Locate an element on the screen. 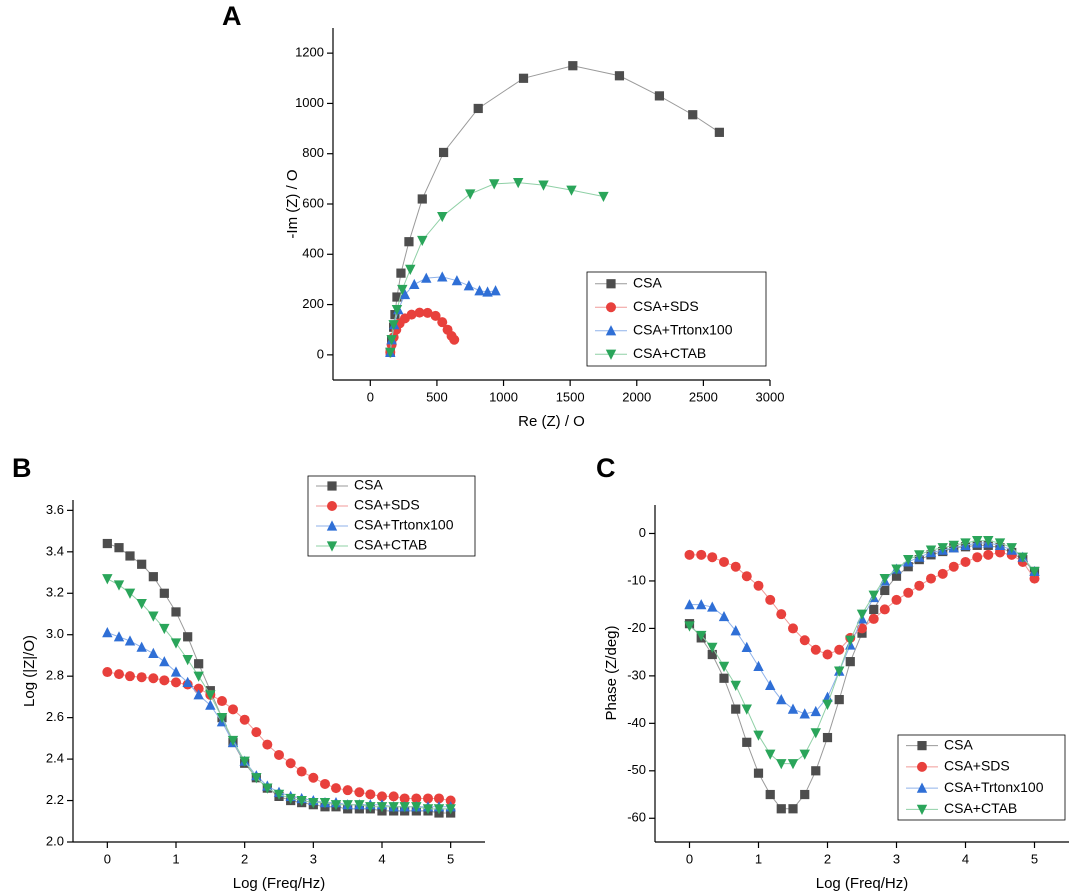 The image size is (1072, 894). y-tick-label: 3.2 is located at coordinates (55, 592).